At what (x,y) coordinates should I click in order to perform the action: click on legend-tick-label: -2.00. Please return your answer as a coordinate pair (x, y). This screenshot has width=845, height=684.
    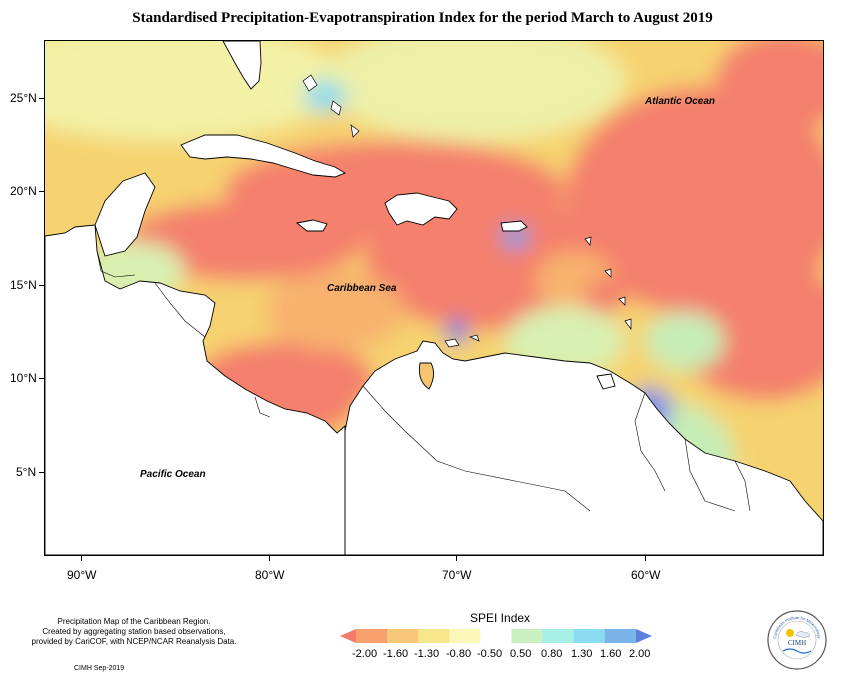
    Looking at the image, I should click on (365, 654).